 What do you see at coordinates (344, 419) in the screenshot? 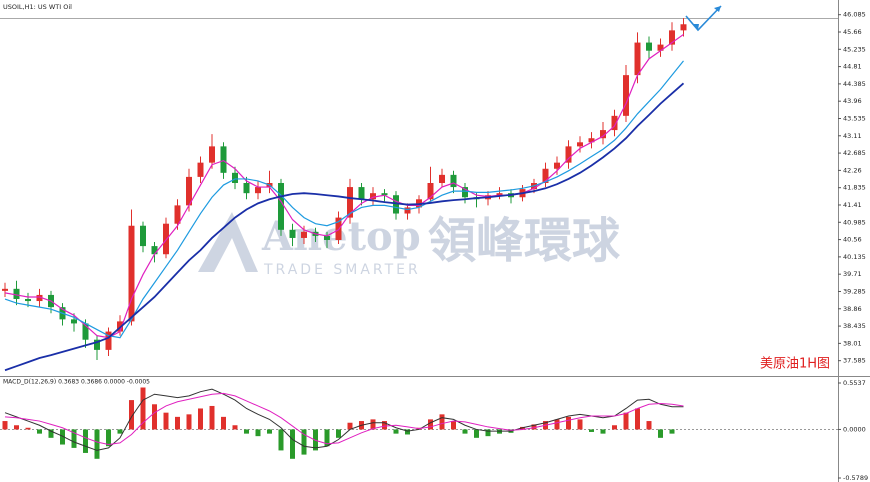
I see `indicator-line` at bounding box center [344, 419].